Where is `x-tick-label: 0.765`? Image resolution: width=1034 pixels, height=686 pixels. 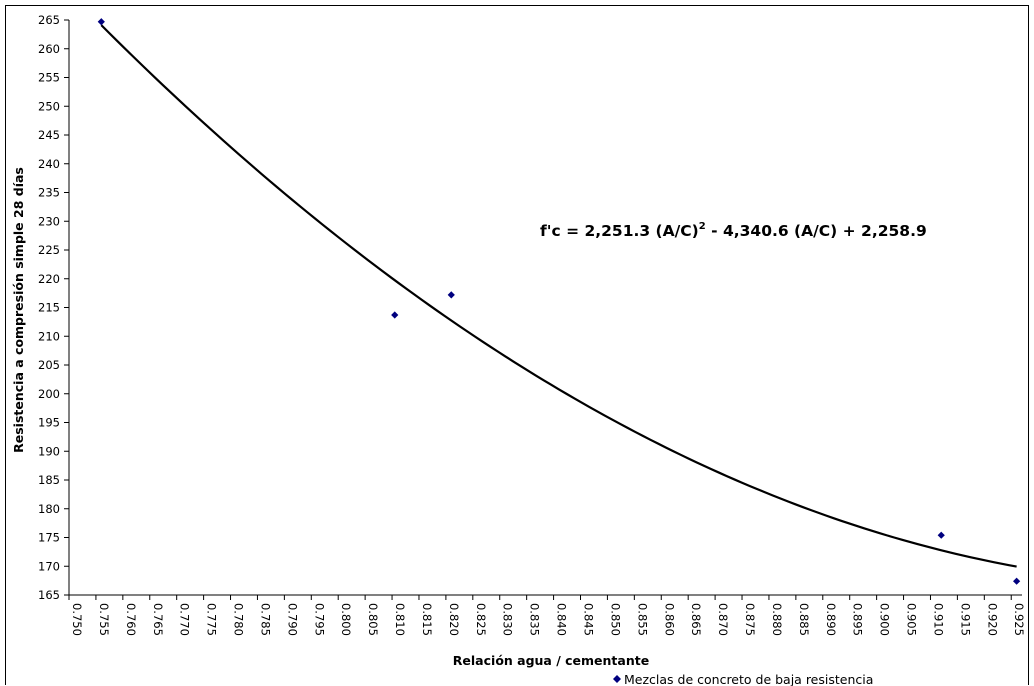 x-tick-label: 0.765 is located at coordinates (158, 619).